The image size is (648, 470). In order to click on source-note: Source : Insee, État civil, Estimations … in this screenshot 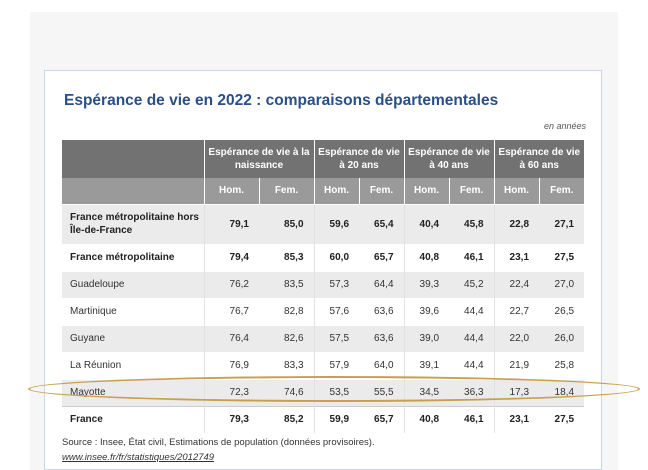, I will do `click(218, 442)`.